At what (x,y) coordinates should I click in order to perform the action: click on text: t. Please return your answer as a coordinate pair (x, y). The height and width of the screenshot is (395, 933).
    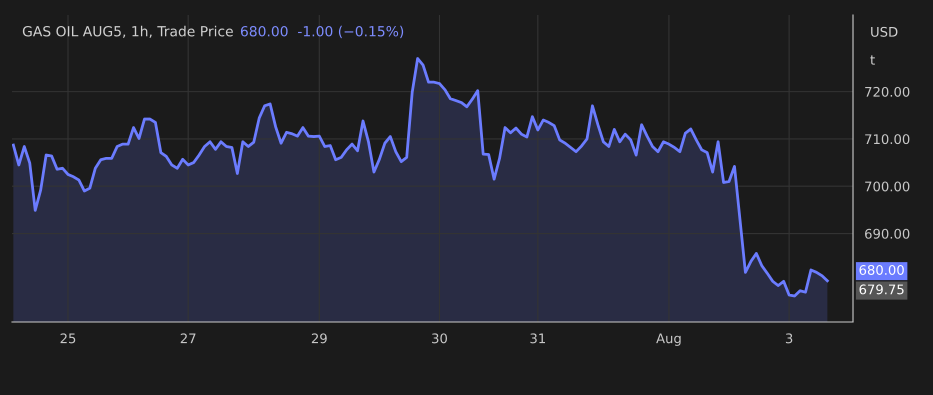
    Looking at the image, I should click on (872, 60).